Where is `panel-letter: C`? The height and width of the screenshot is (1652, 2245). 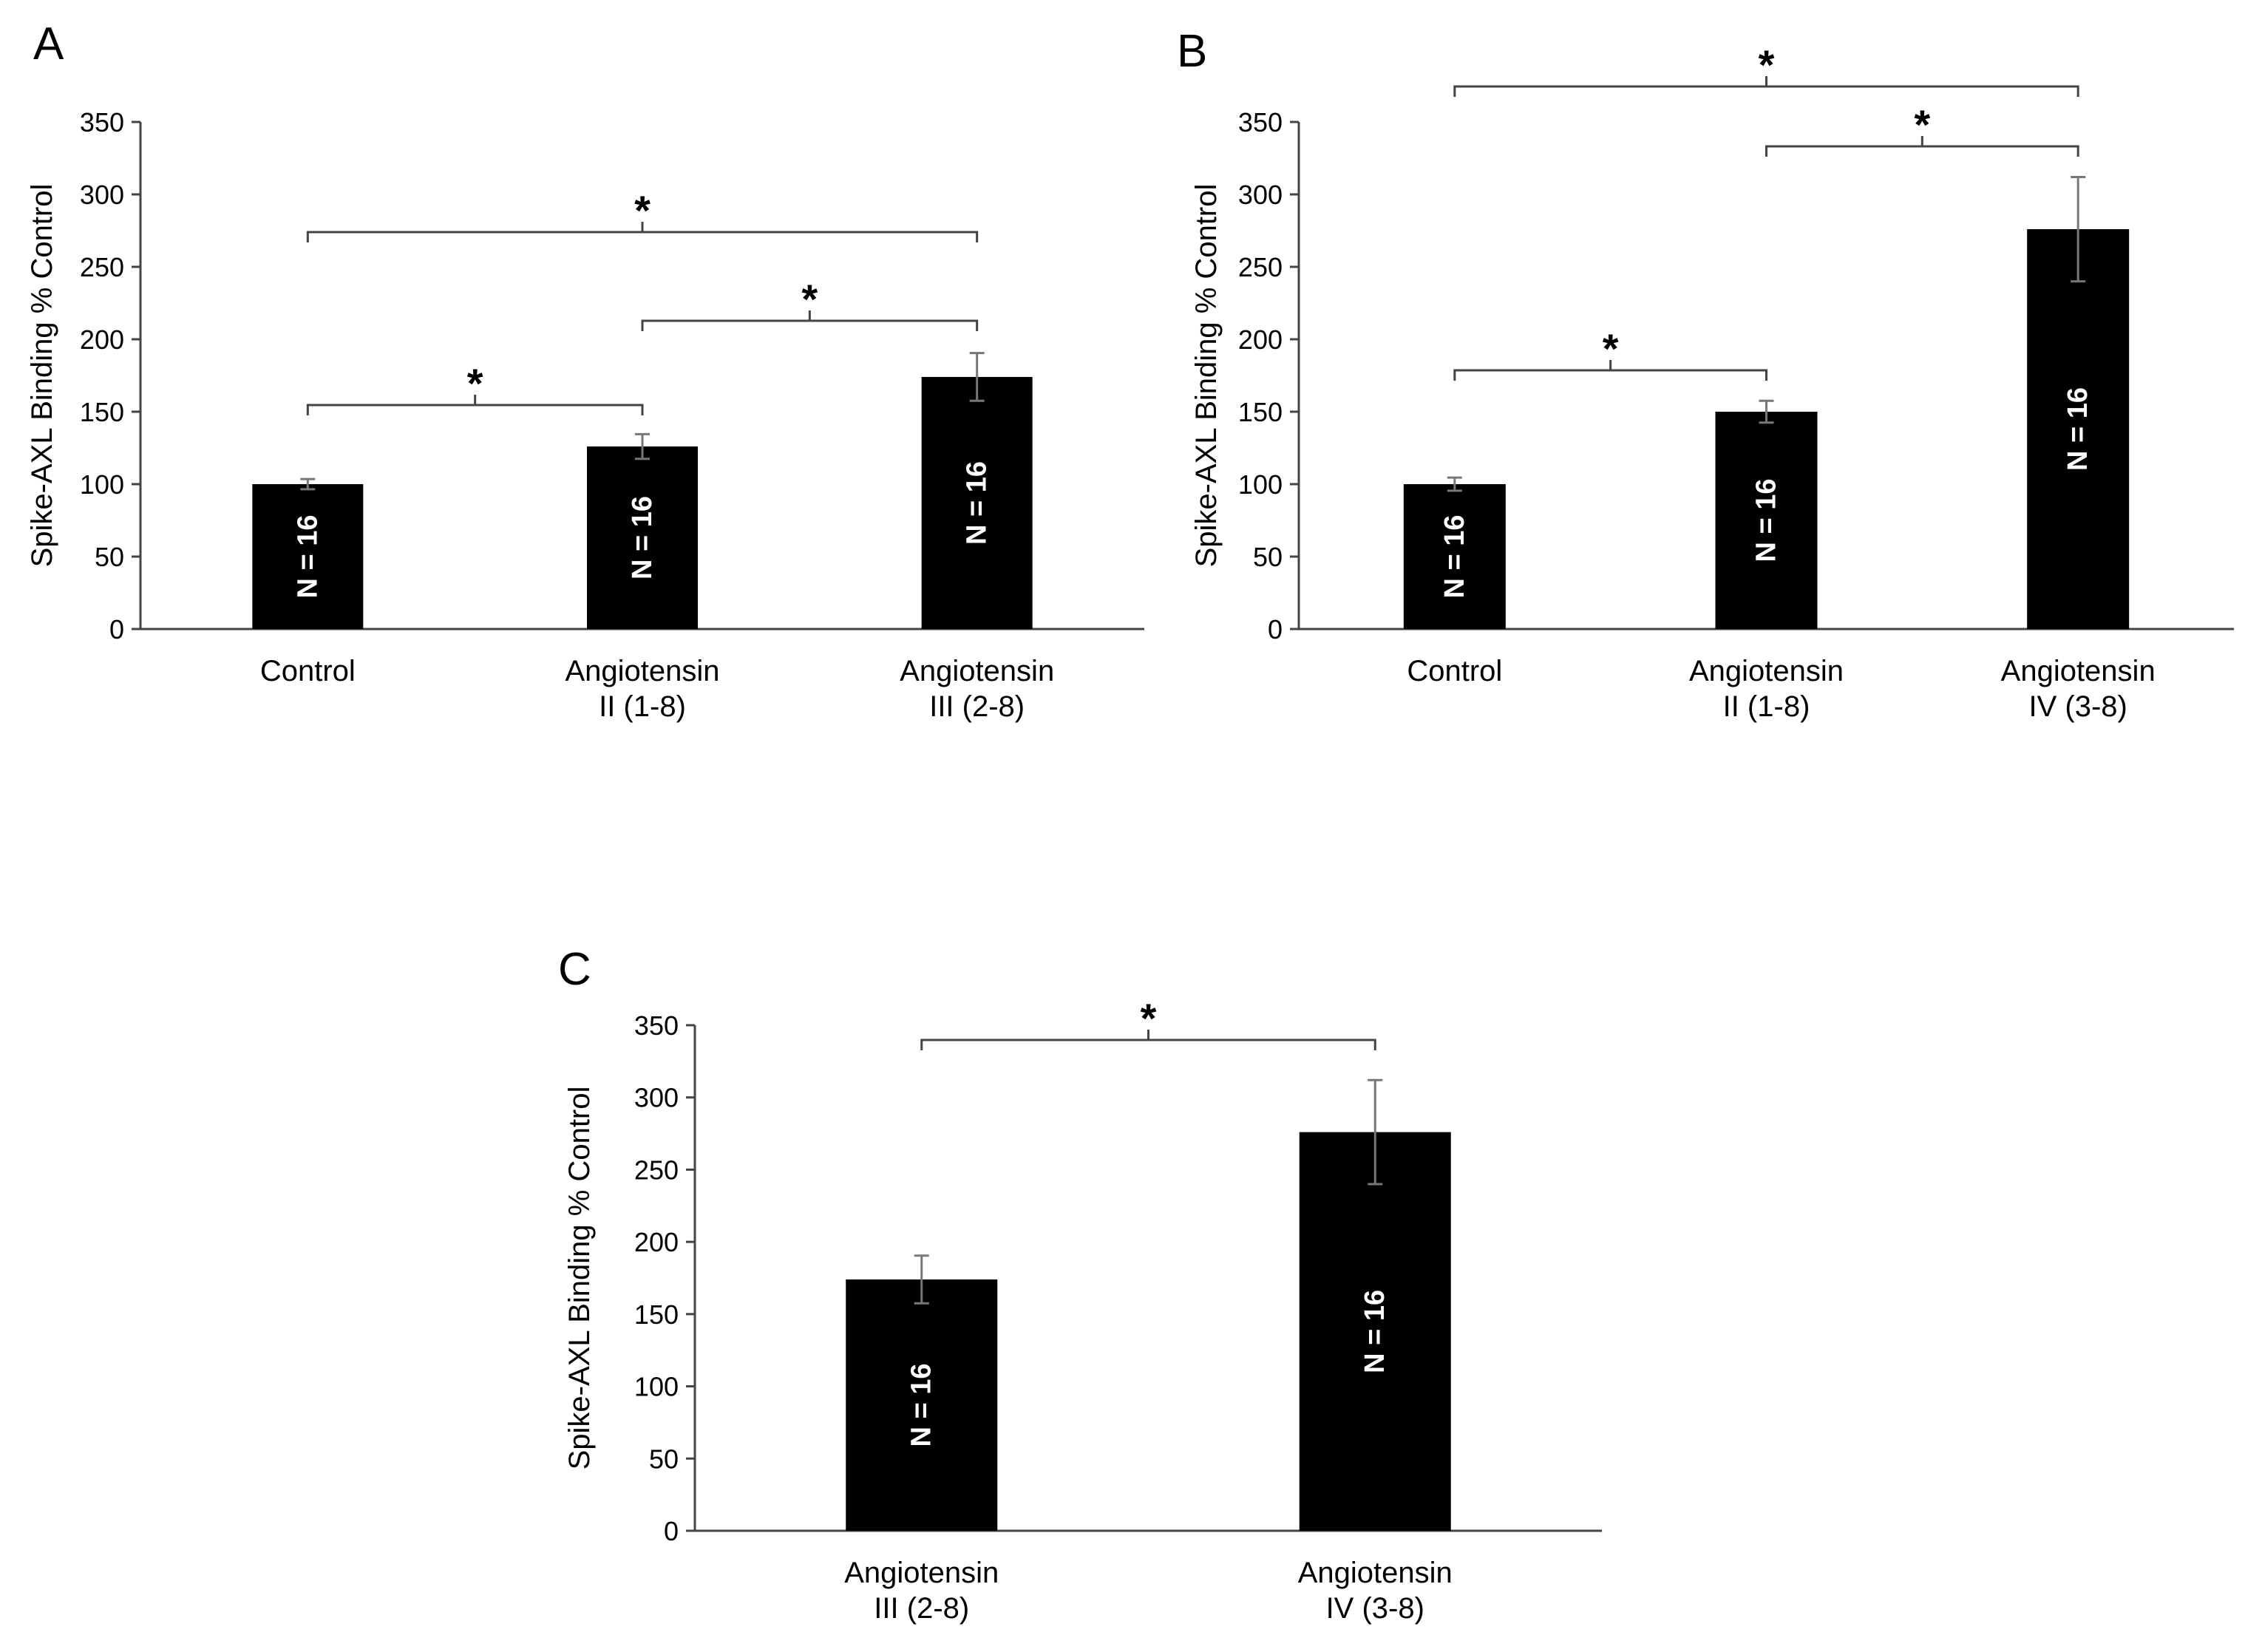
panel-letter: C is located at coordinates (574, 969).